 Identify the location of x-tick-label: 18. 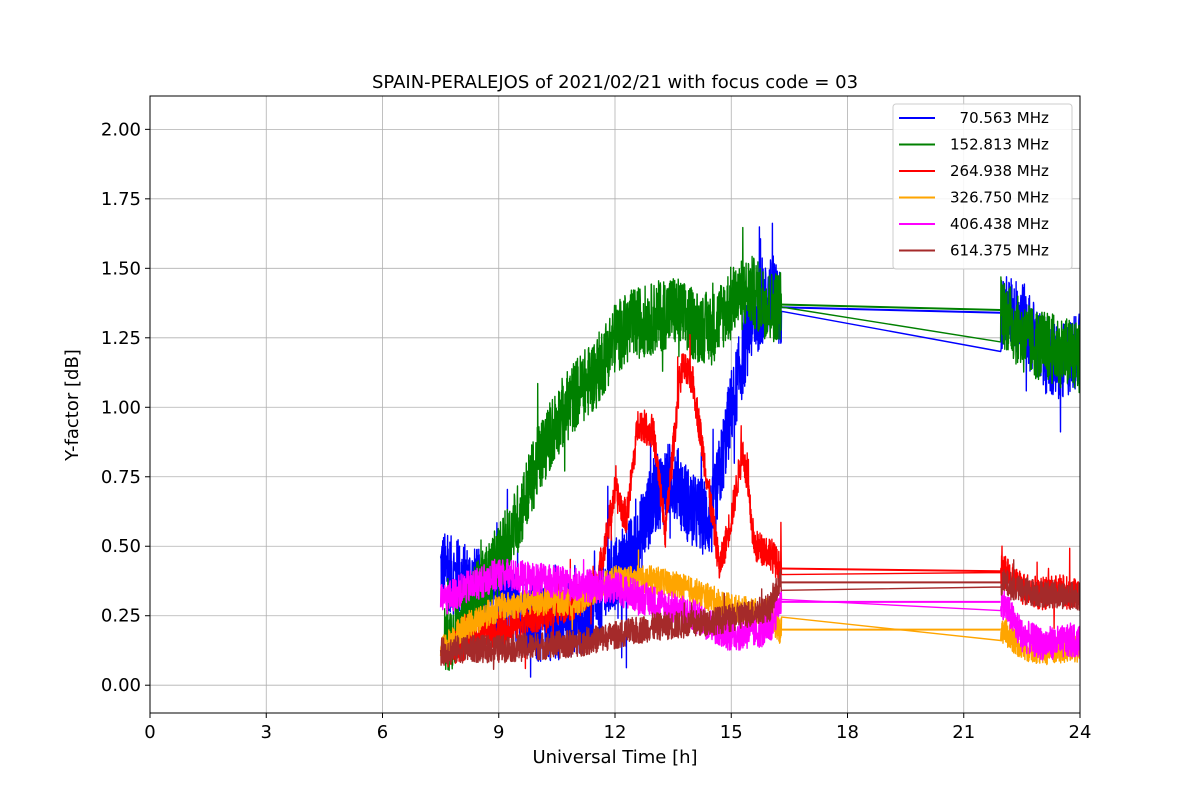
(847, 732).